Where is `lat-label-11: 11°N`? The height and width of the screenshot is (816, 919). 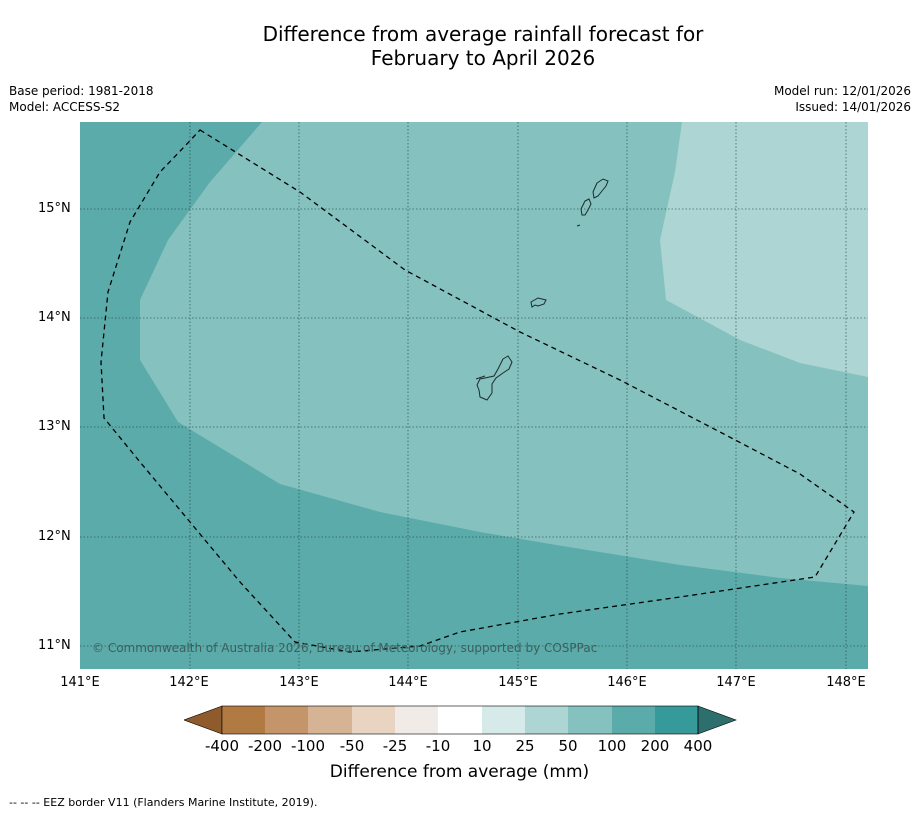 lat-label-11: 11°N is located at coordinates (54, 645).